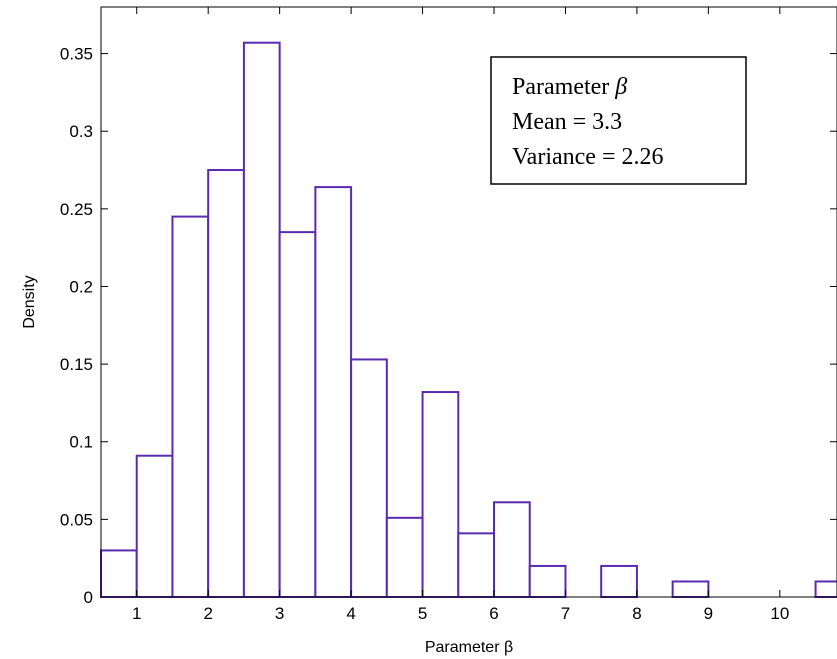 This screenshot has height=659, width=837. What do you see at coordinates (567, 122) in the screenshot?
I see `legend-line-mean: Mean = 3.3` at bounding box center [567, 122].